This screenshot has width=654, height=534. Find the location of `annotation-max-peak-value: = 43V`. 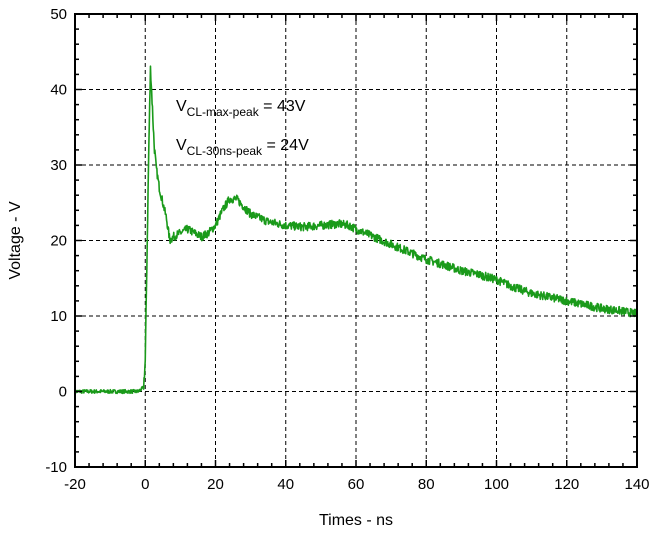

annotation-max-peak-value: = 43V is located at coordinates (282, 106).